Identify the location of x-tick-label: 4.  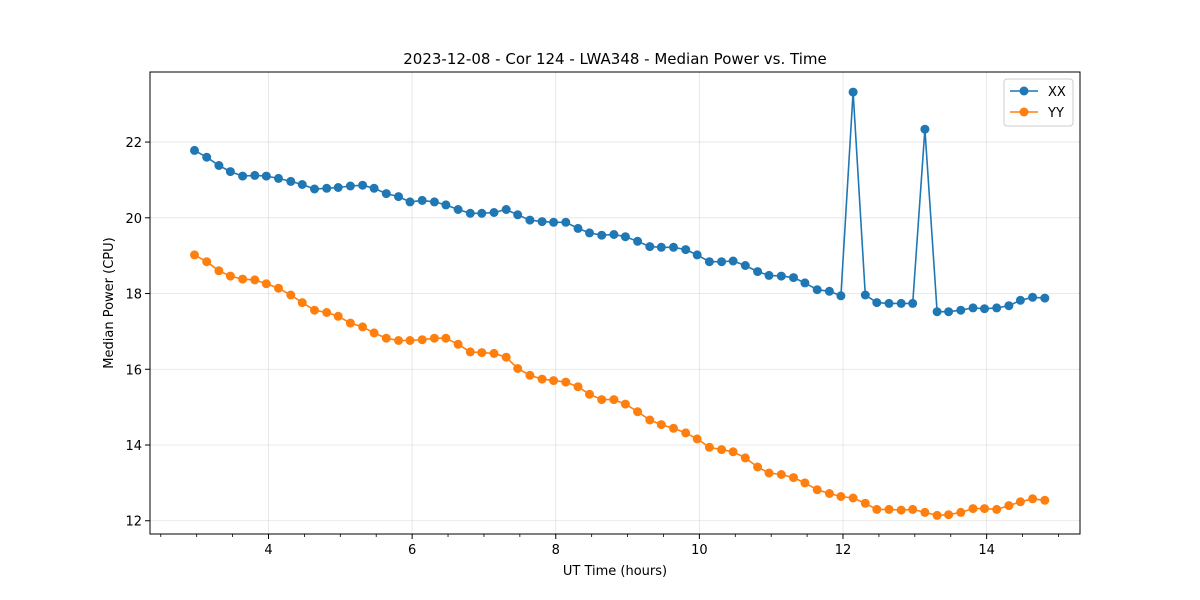
(268, 550).